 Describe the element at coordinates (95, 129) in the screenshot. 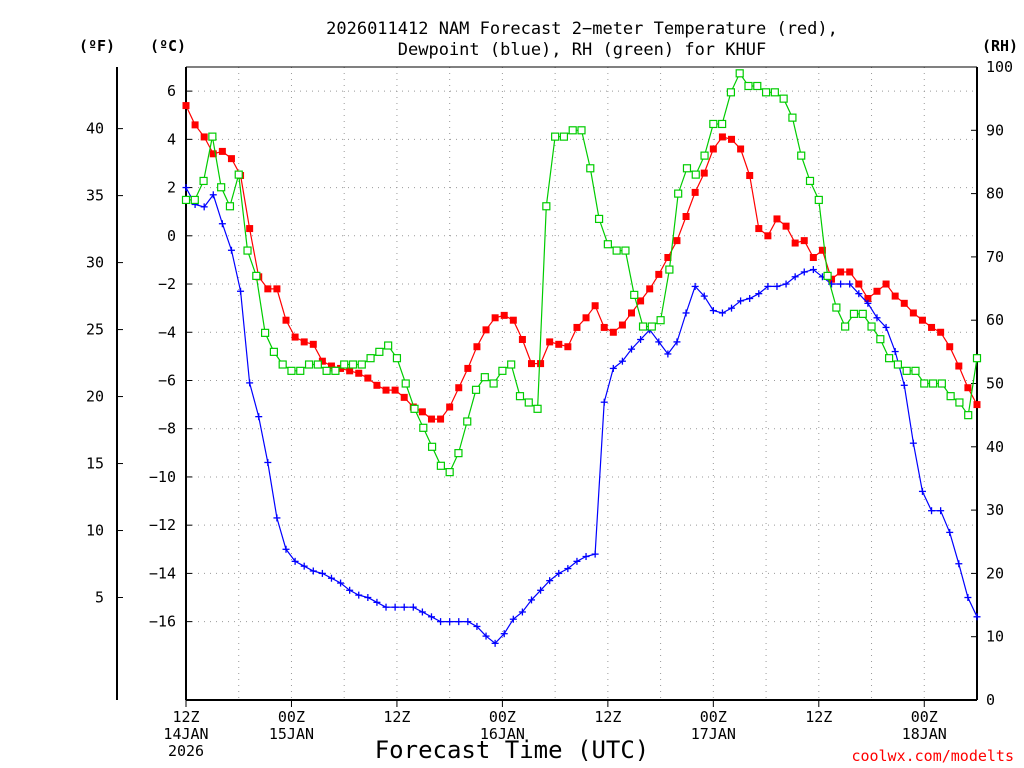

I see `fahrenheit-tick-label: 40` at that location.